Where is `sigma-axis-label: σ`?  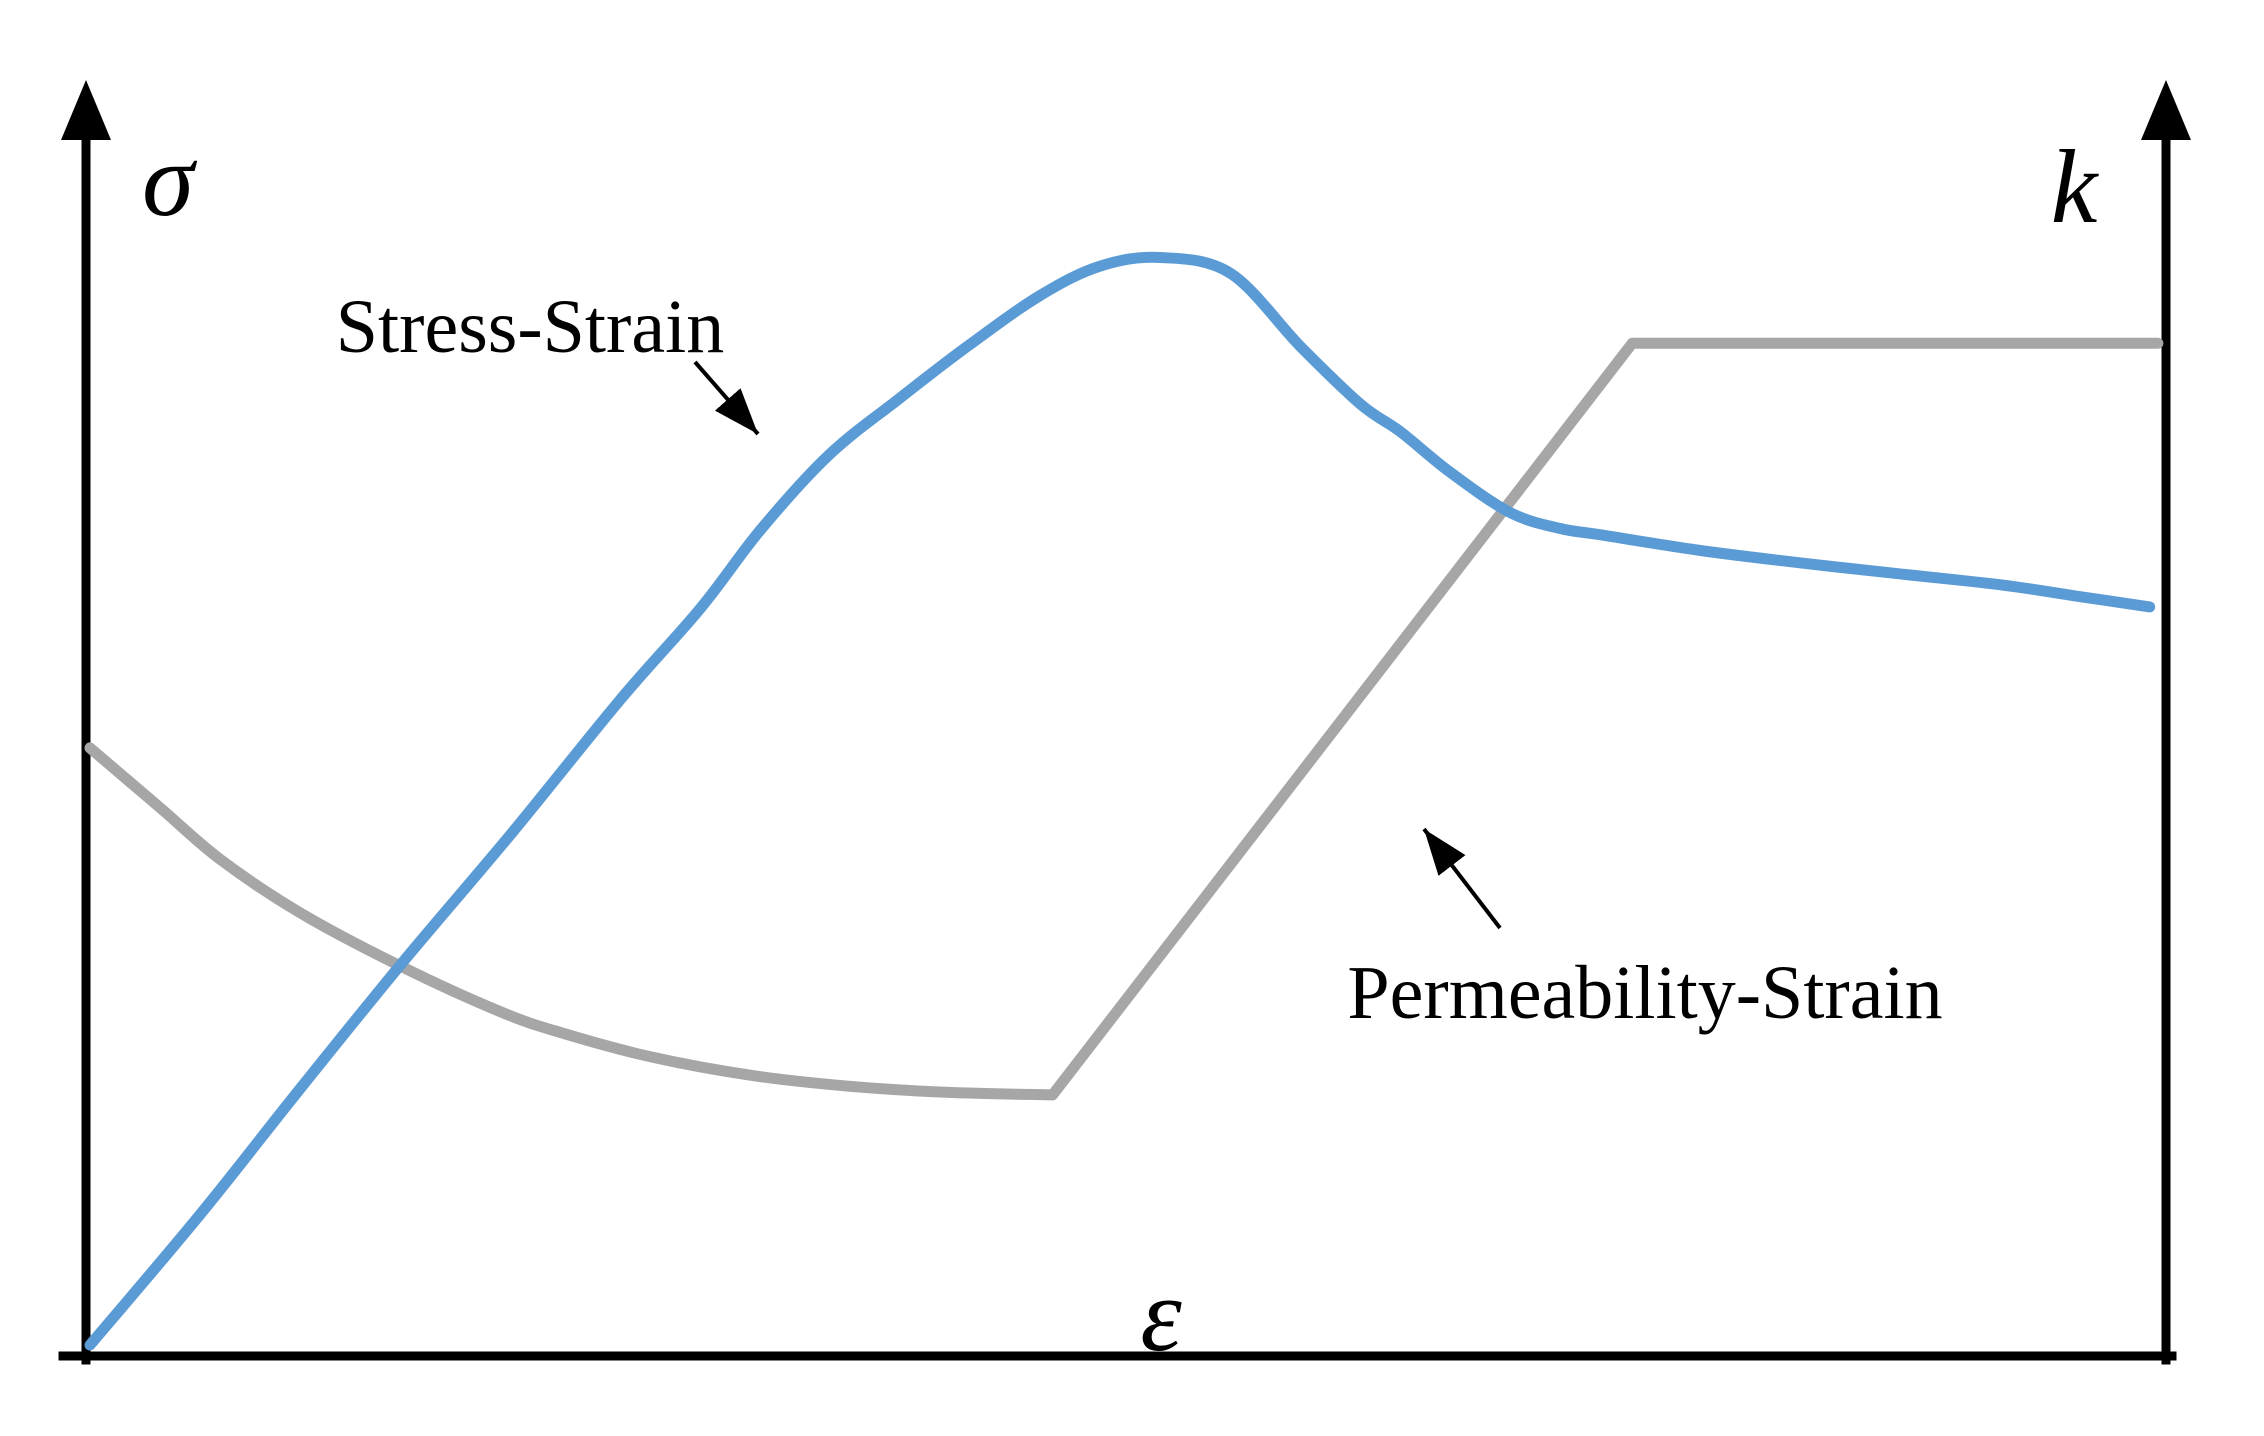 sigma-axis-label: σ is located at coordinates (170, 179).